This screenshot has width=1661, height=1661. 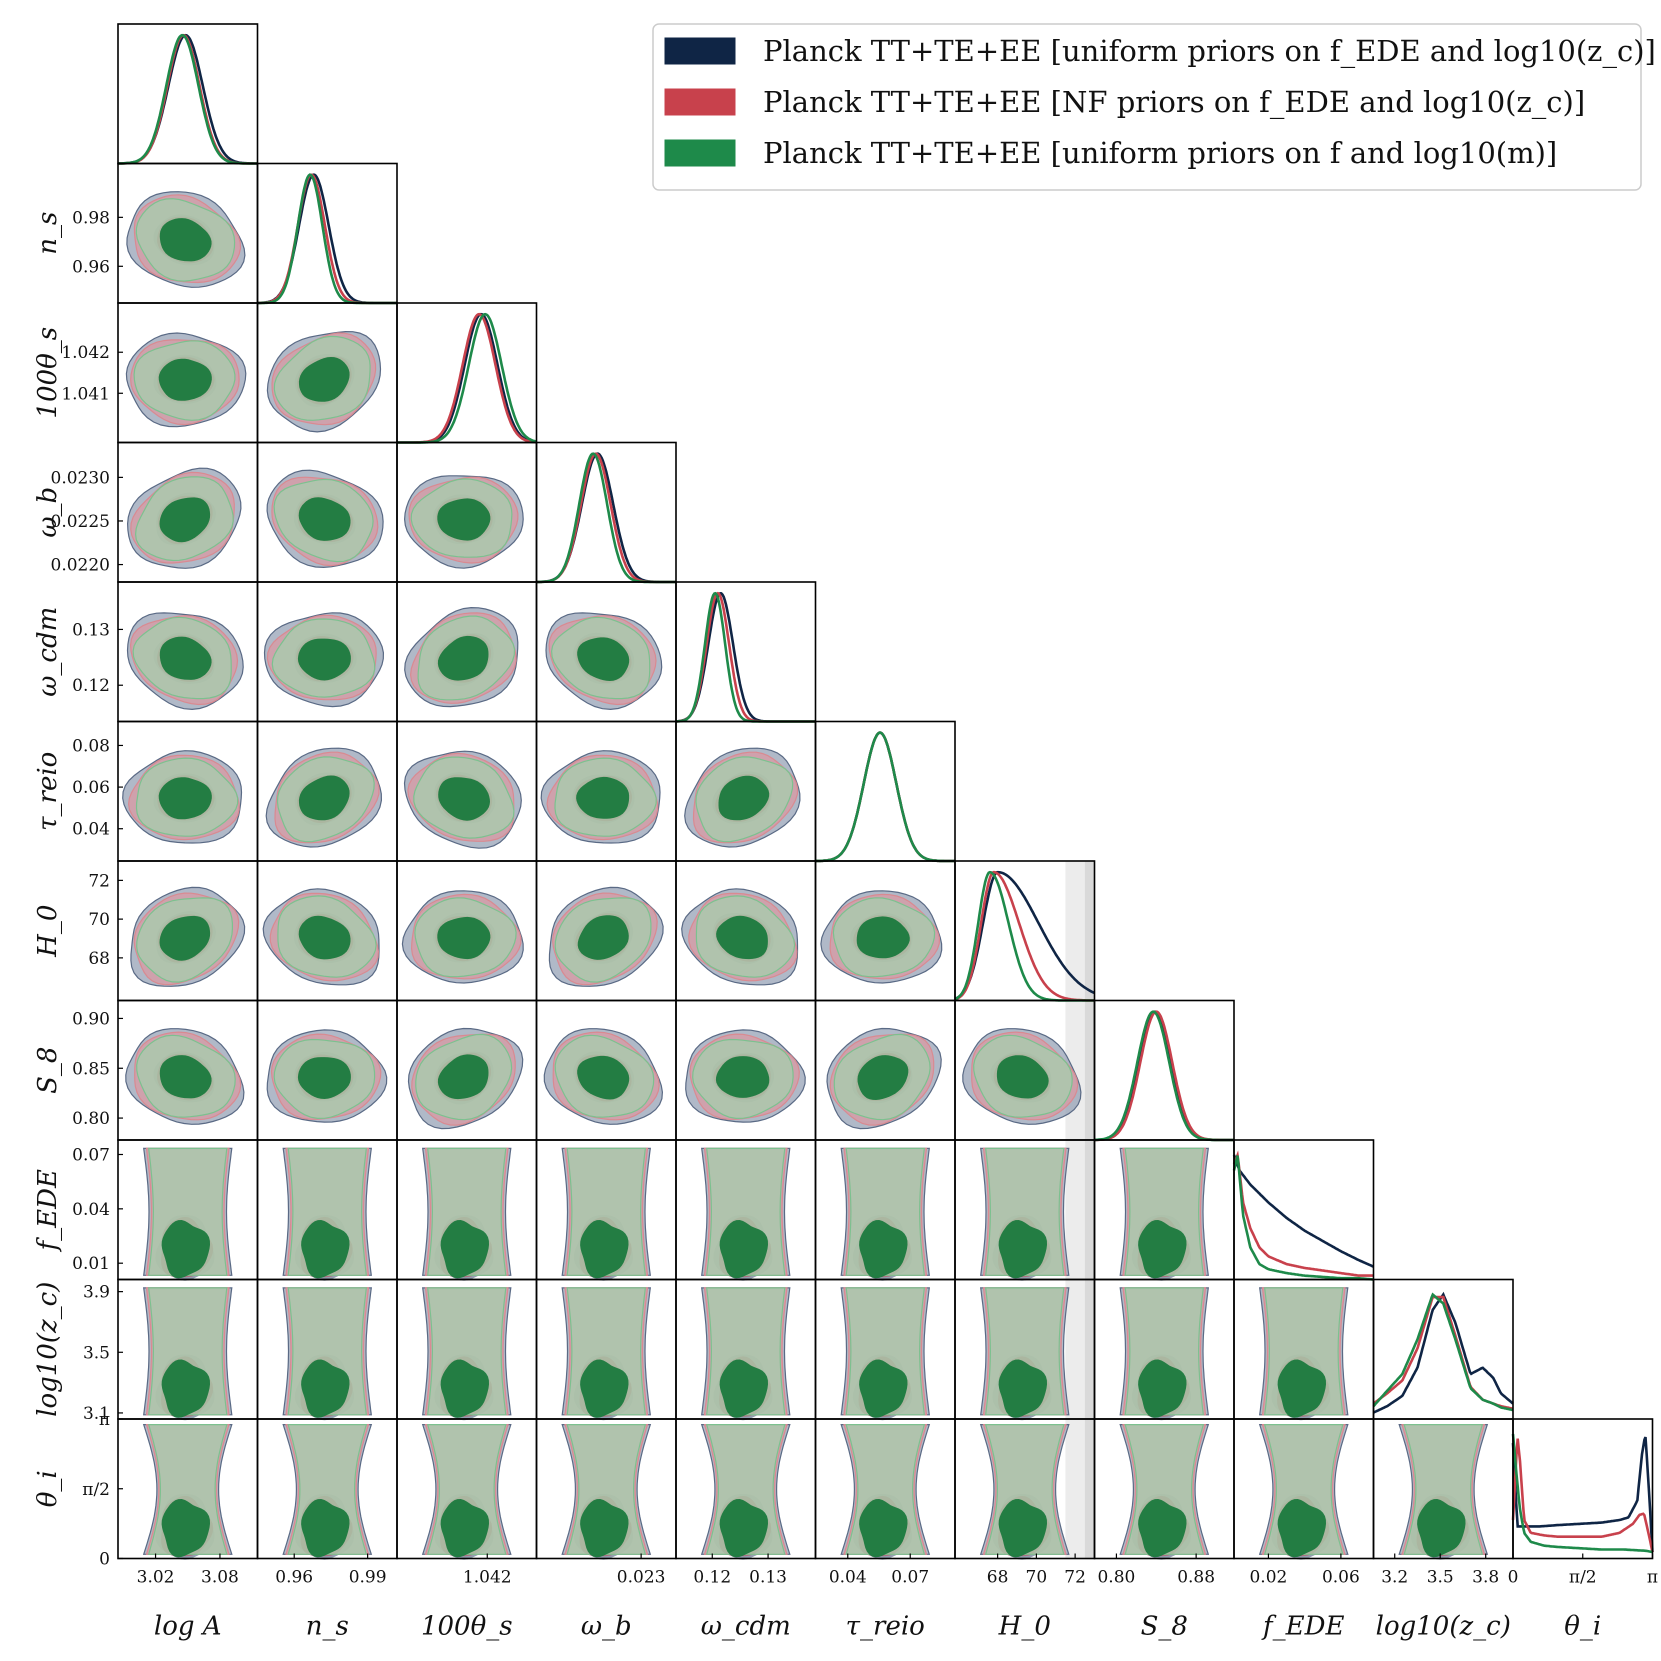 I want to click on x-tick-label: 0.04, so click(x=848, y=1578).